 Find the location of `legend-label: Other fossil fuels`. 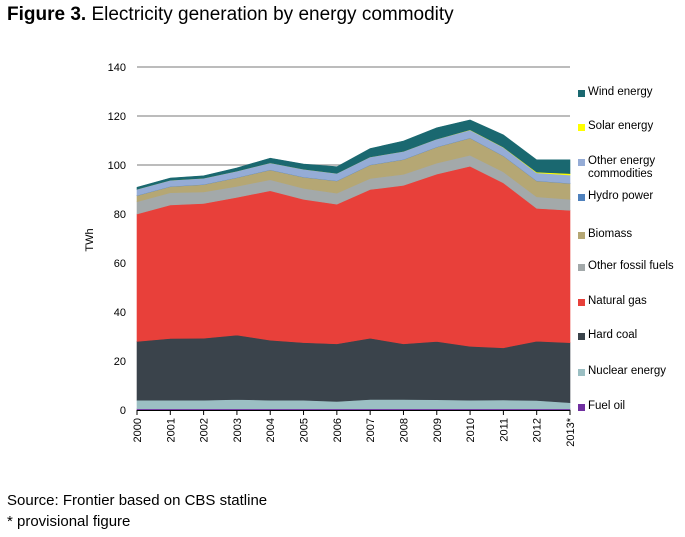

legend-label: Other fossil fuels is located at coordinates (631, 266).